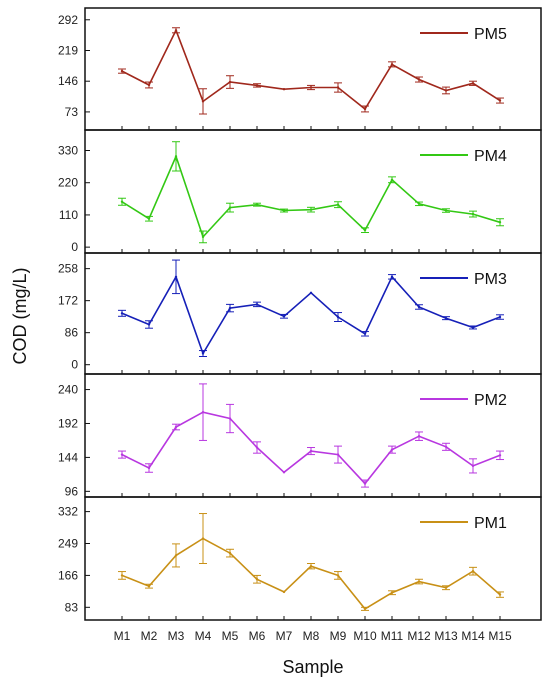 The height and width of the screenshot is (682, 550). Describe the element at coordinates (72, 491) in the screenshot. I see `y-tick-label: 96` at that location.